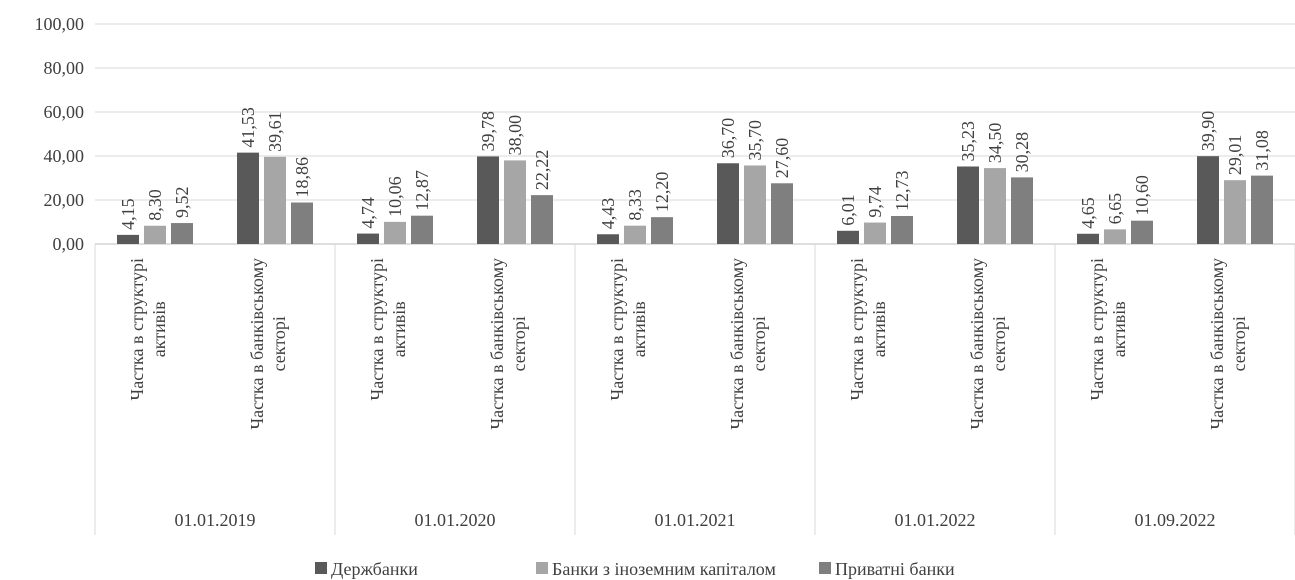 The width and height of the screenshot is (1295, 580). What do you see at coordinates (875, 202) in the screenshot?
I see `data-label: 9,74` at bounding box center [875, 202].